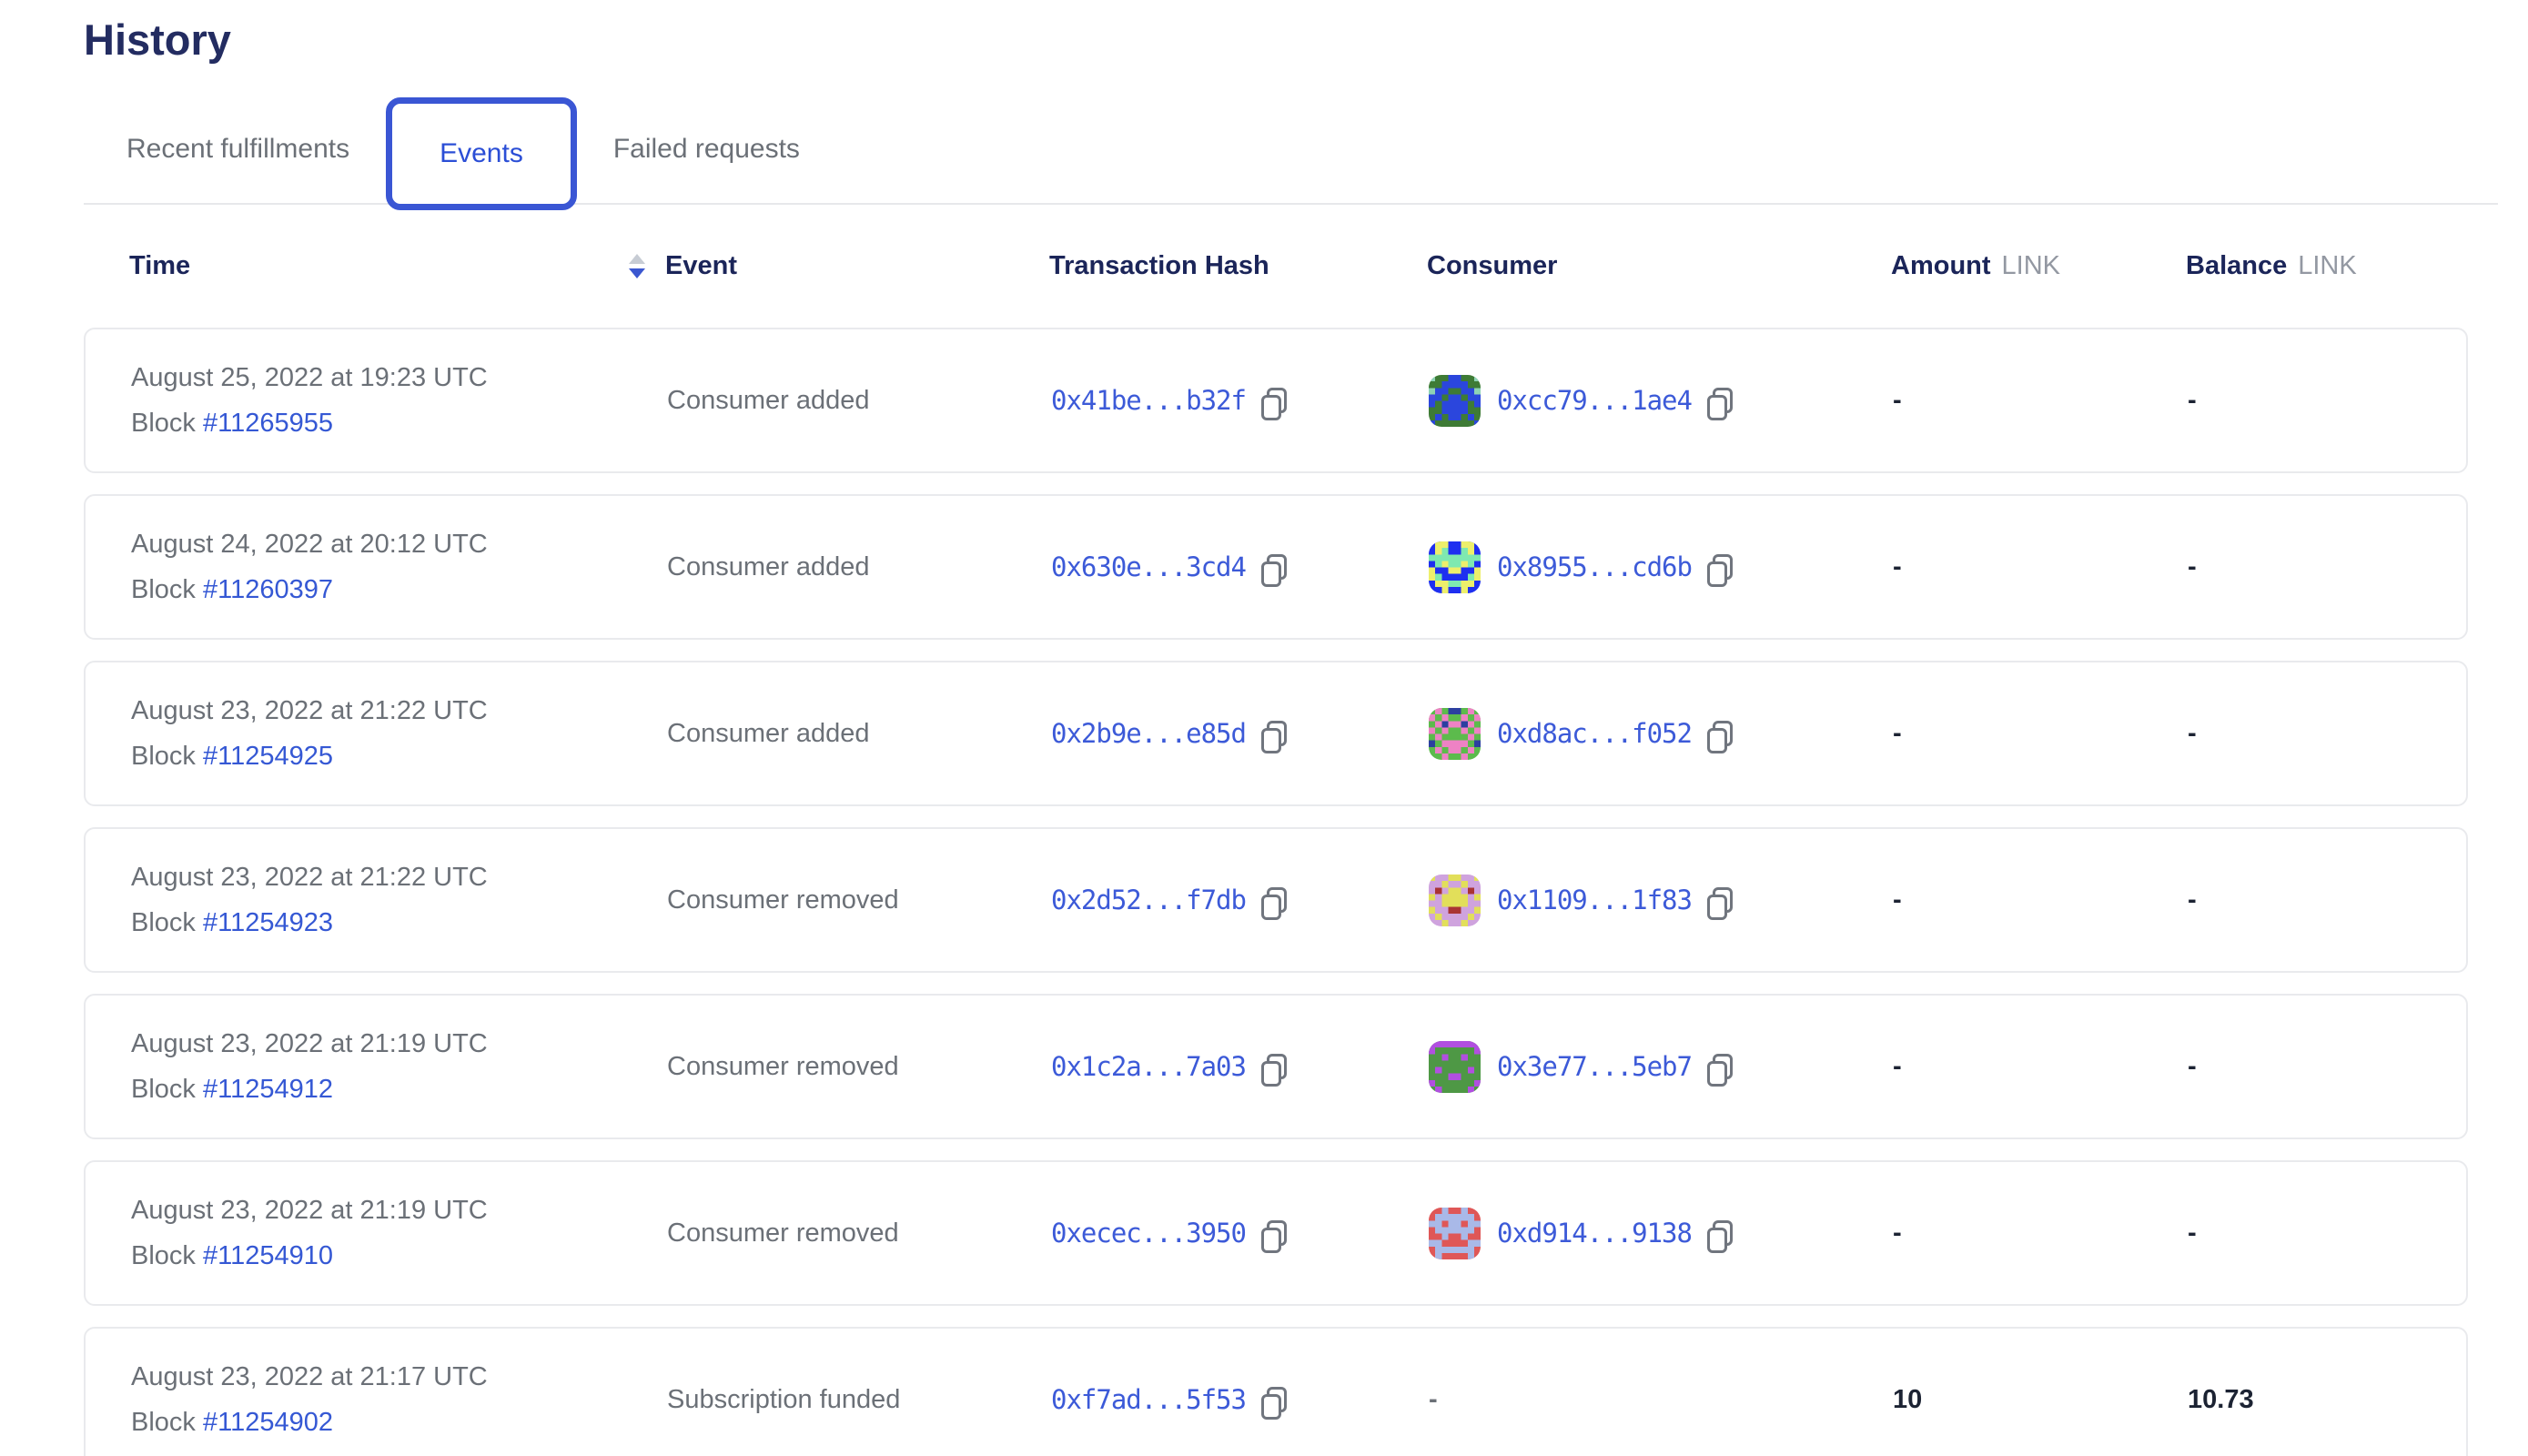  What do you see at coordinates (1149, 734) in the screenshot?
I see `transaction-hash-link: 0x2b9e...e85d` at bounding box center [1149, 734].